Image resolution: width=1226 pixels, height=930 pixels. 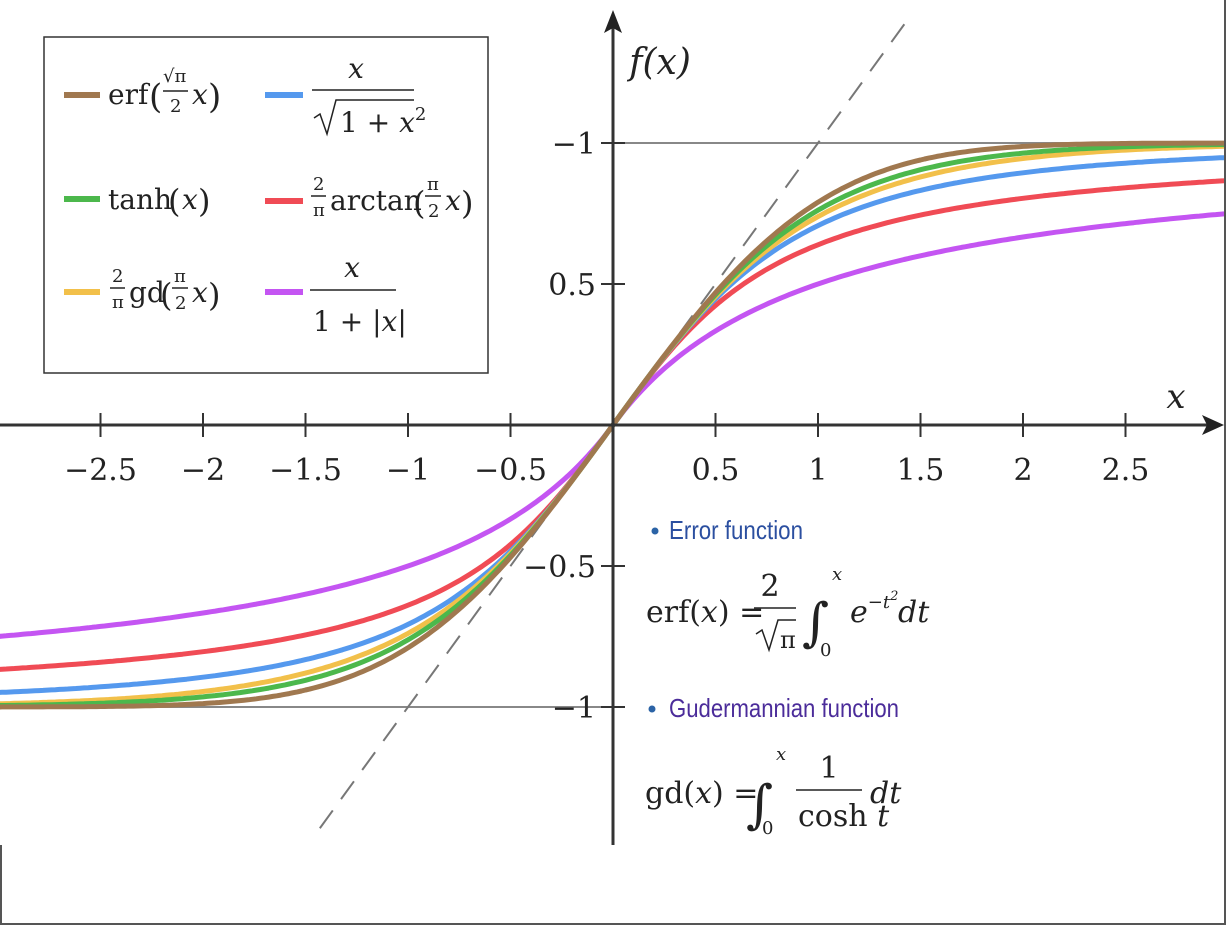 What do you see at coordinates (874, 609) in the screenshot?
I see `svg-text: e−t2` at bounding box center [874, 609].